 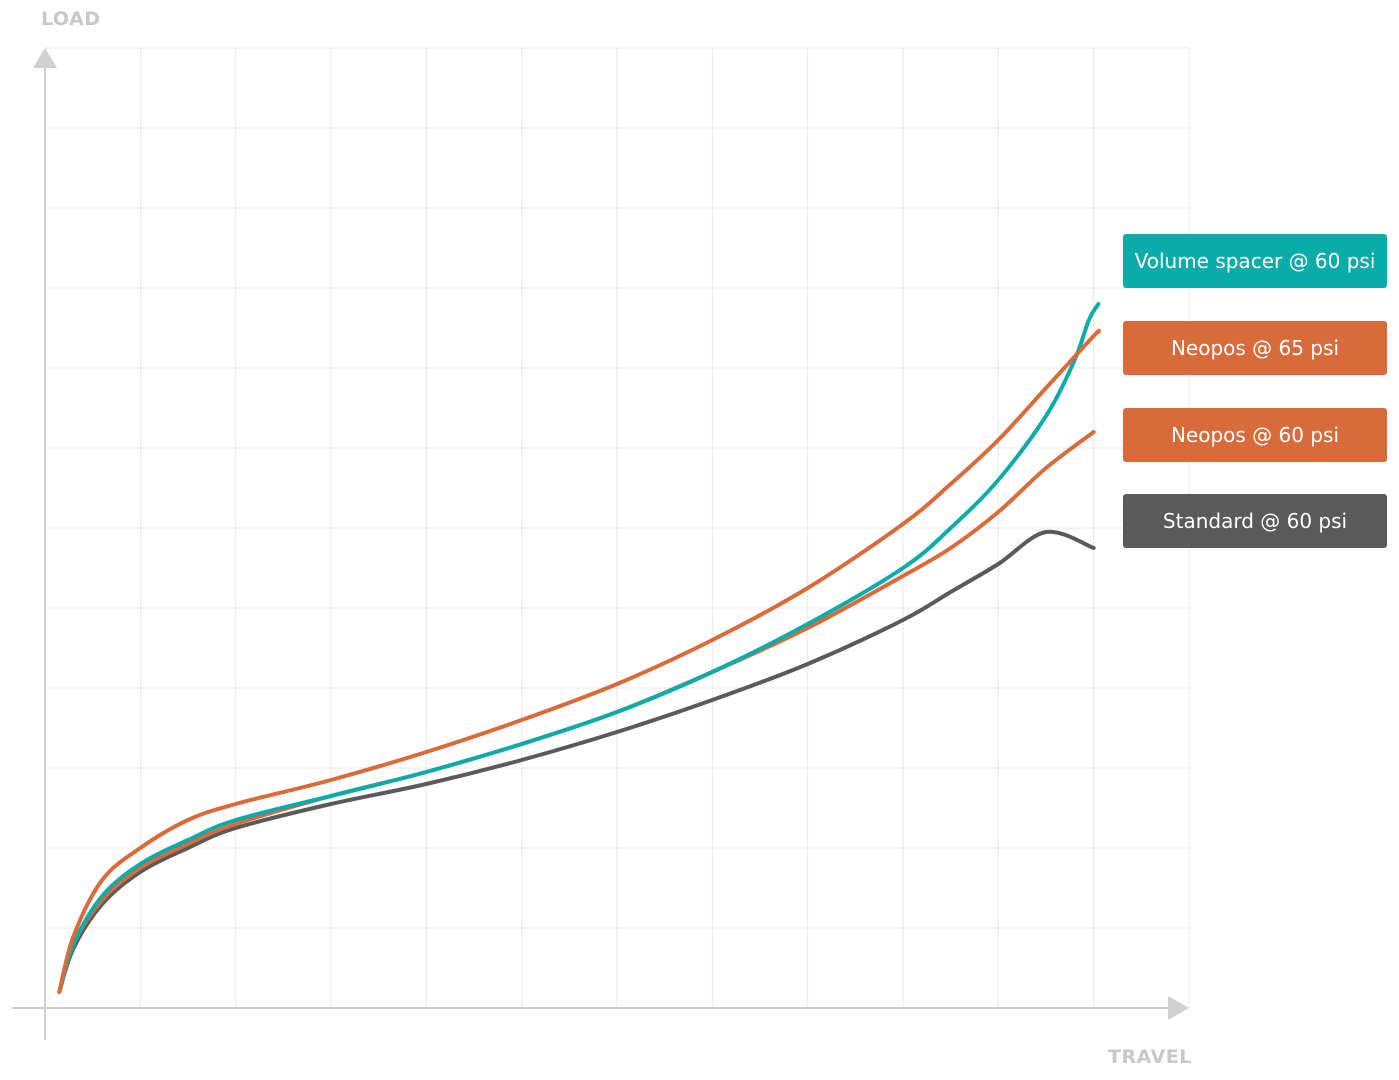 I want to click on legend-item-volume-spacer-60: Volume spacer @ 60 psi, so click(x=1255, y=261).